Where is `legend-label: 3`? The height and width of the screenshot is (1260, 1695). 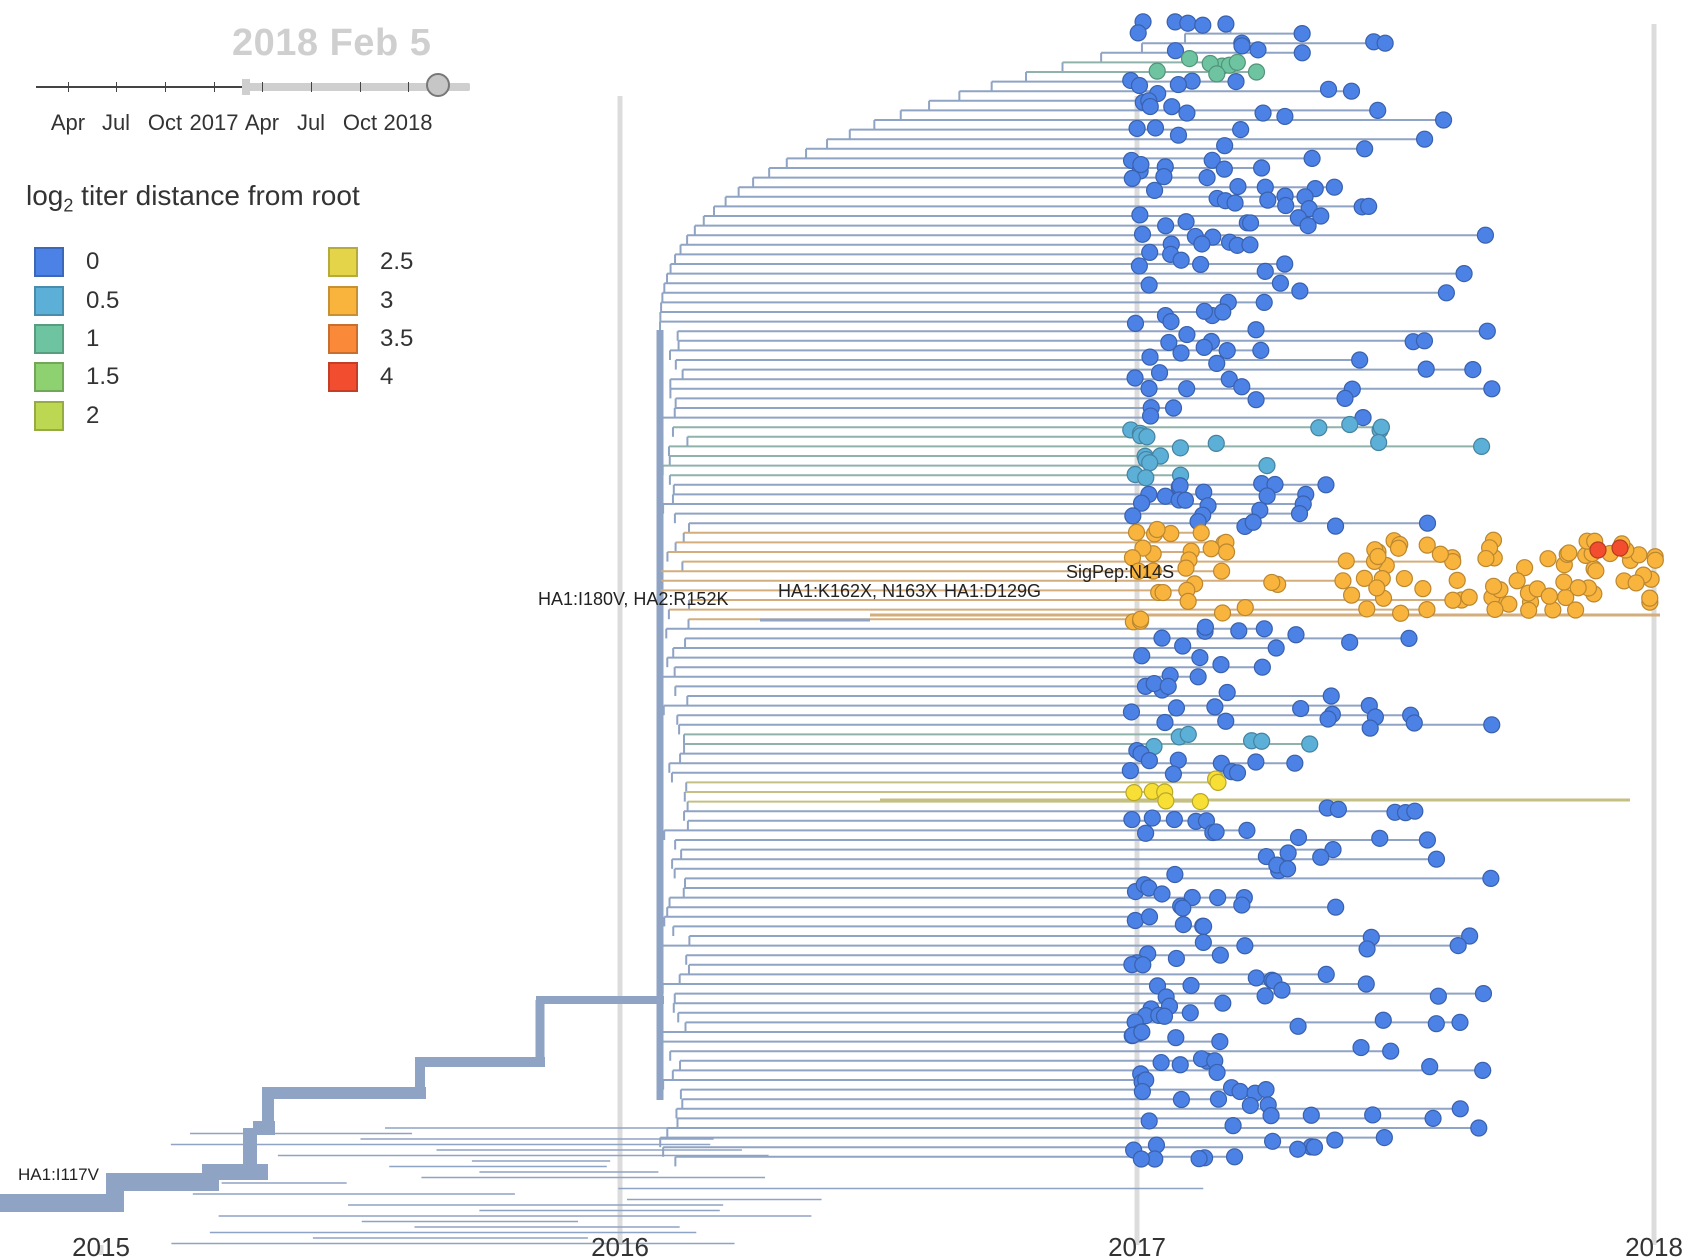
legend-label: 3 is located at coordinates (387, 300).